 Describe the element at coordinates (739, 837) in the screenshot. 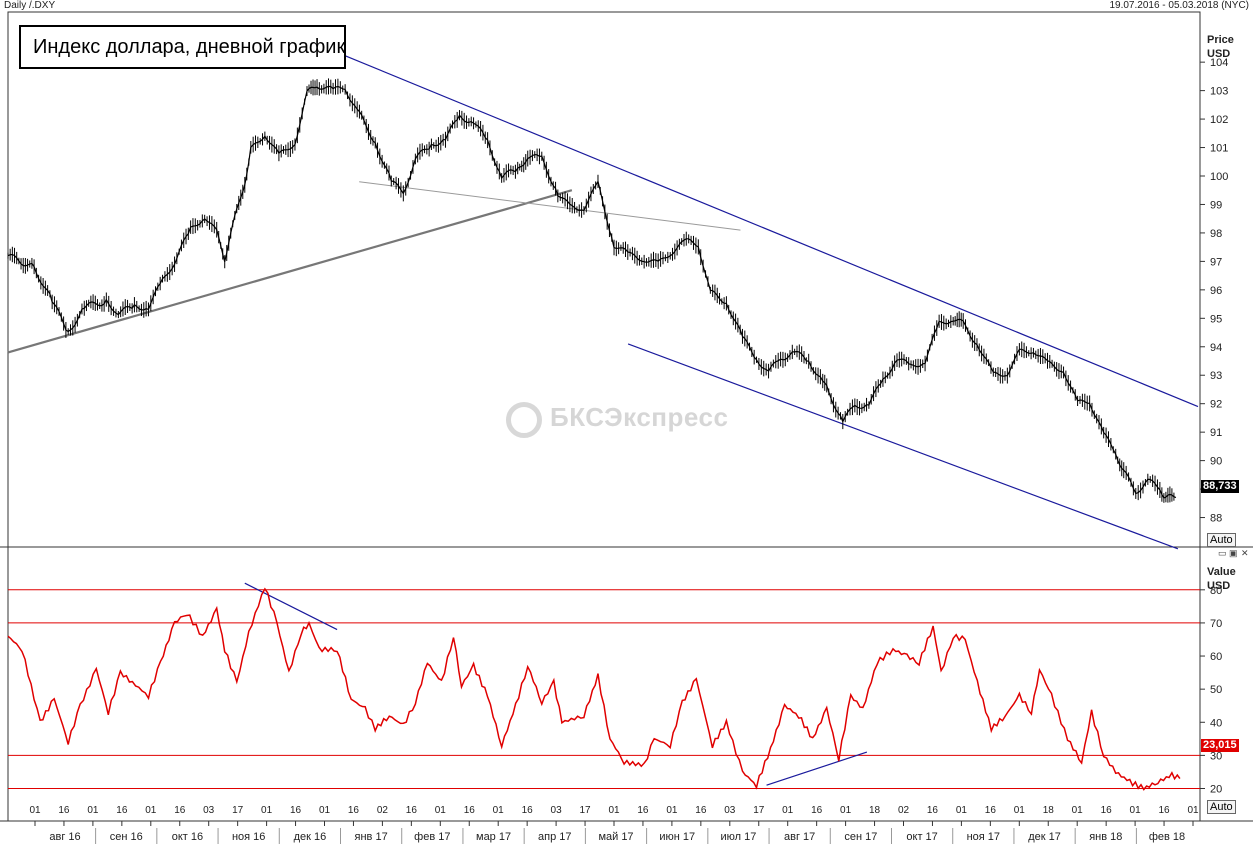

I see `x-month-label: июл 17` at that location.